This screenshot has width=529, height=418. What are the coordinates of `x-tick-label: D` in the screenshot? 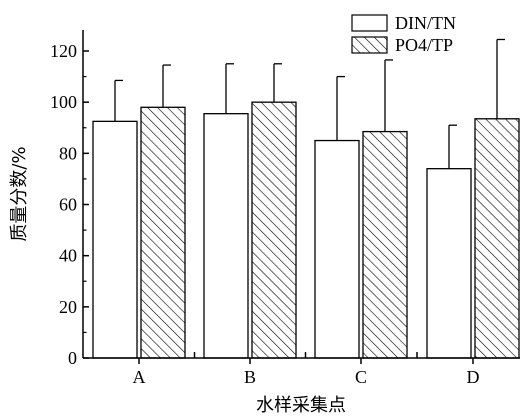 It's located at (473, 377).